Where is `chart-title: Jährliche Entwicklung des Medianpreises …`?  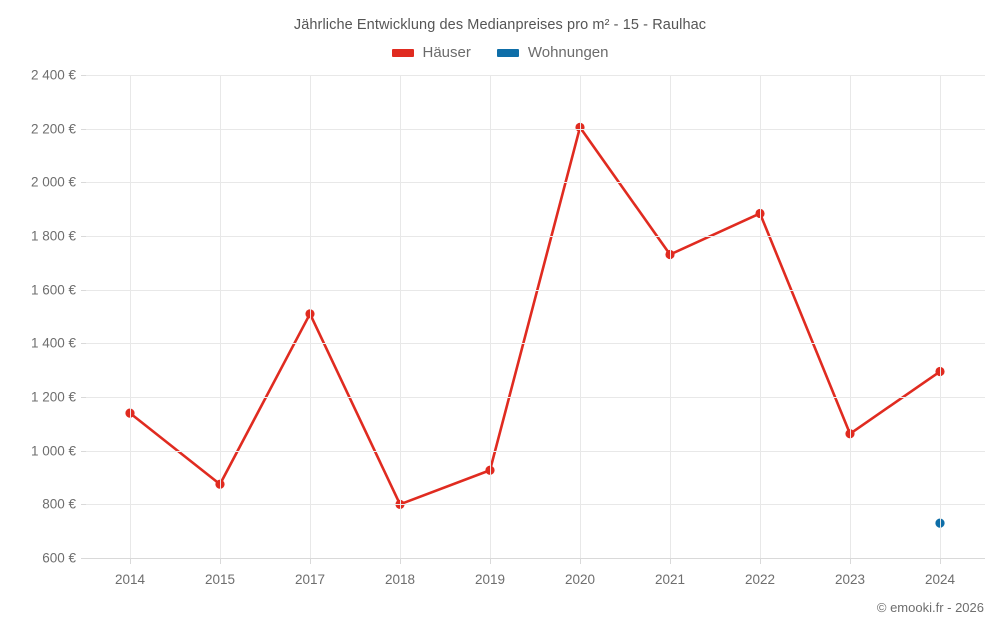 chart-title: Jährliche Entwicklung des Medianpreises … is located at coordinates (500, 25).